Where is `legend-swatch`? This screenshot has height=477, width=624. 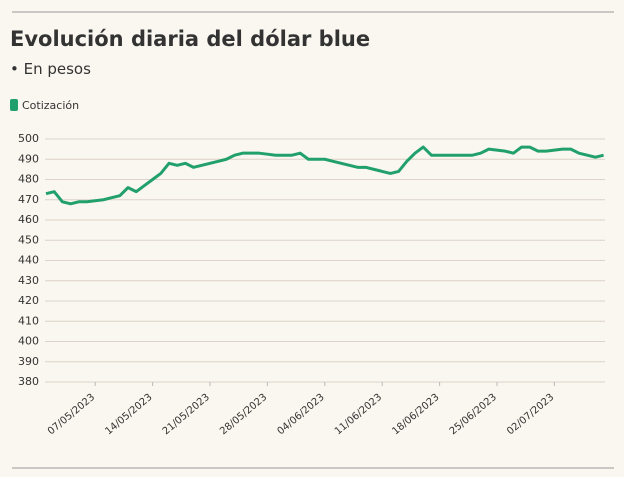
legend-swatch is located at coordinates (14, 105).